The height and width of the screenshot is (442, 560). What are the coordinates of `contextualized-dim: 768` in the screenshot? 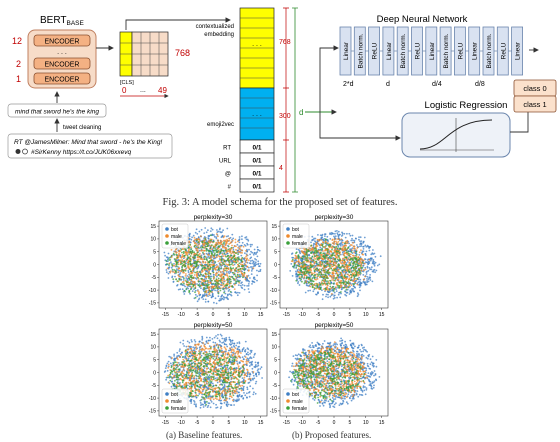 It's located at (285, 42).